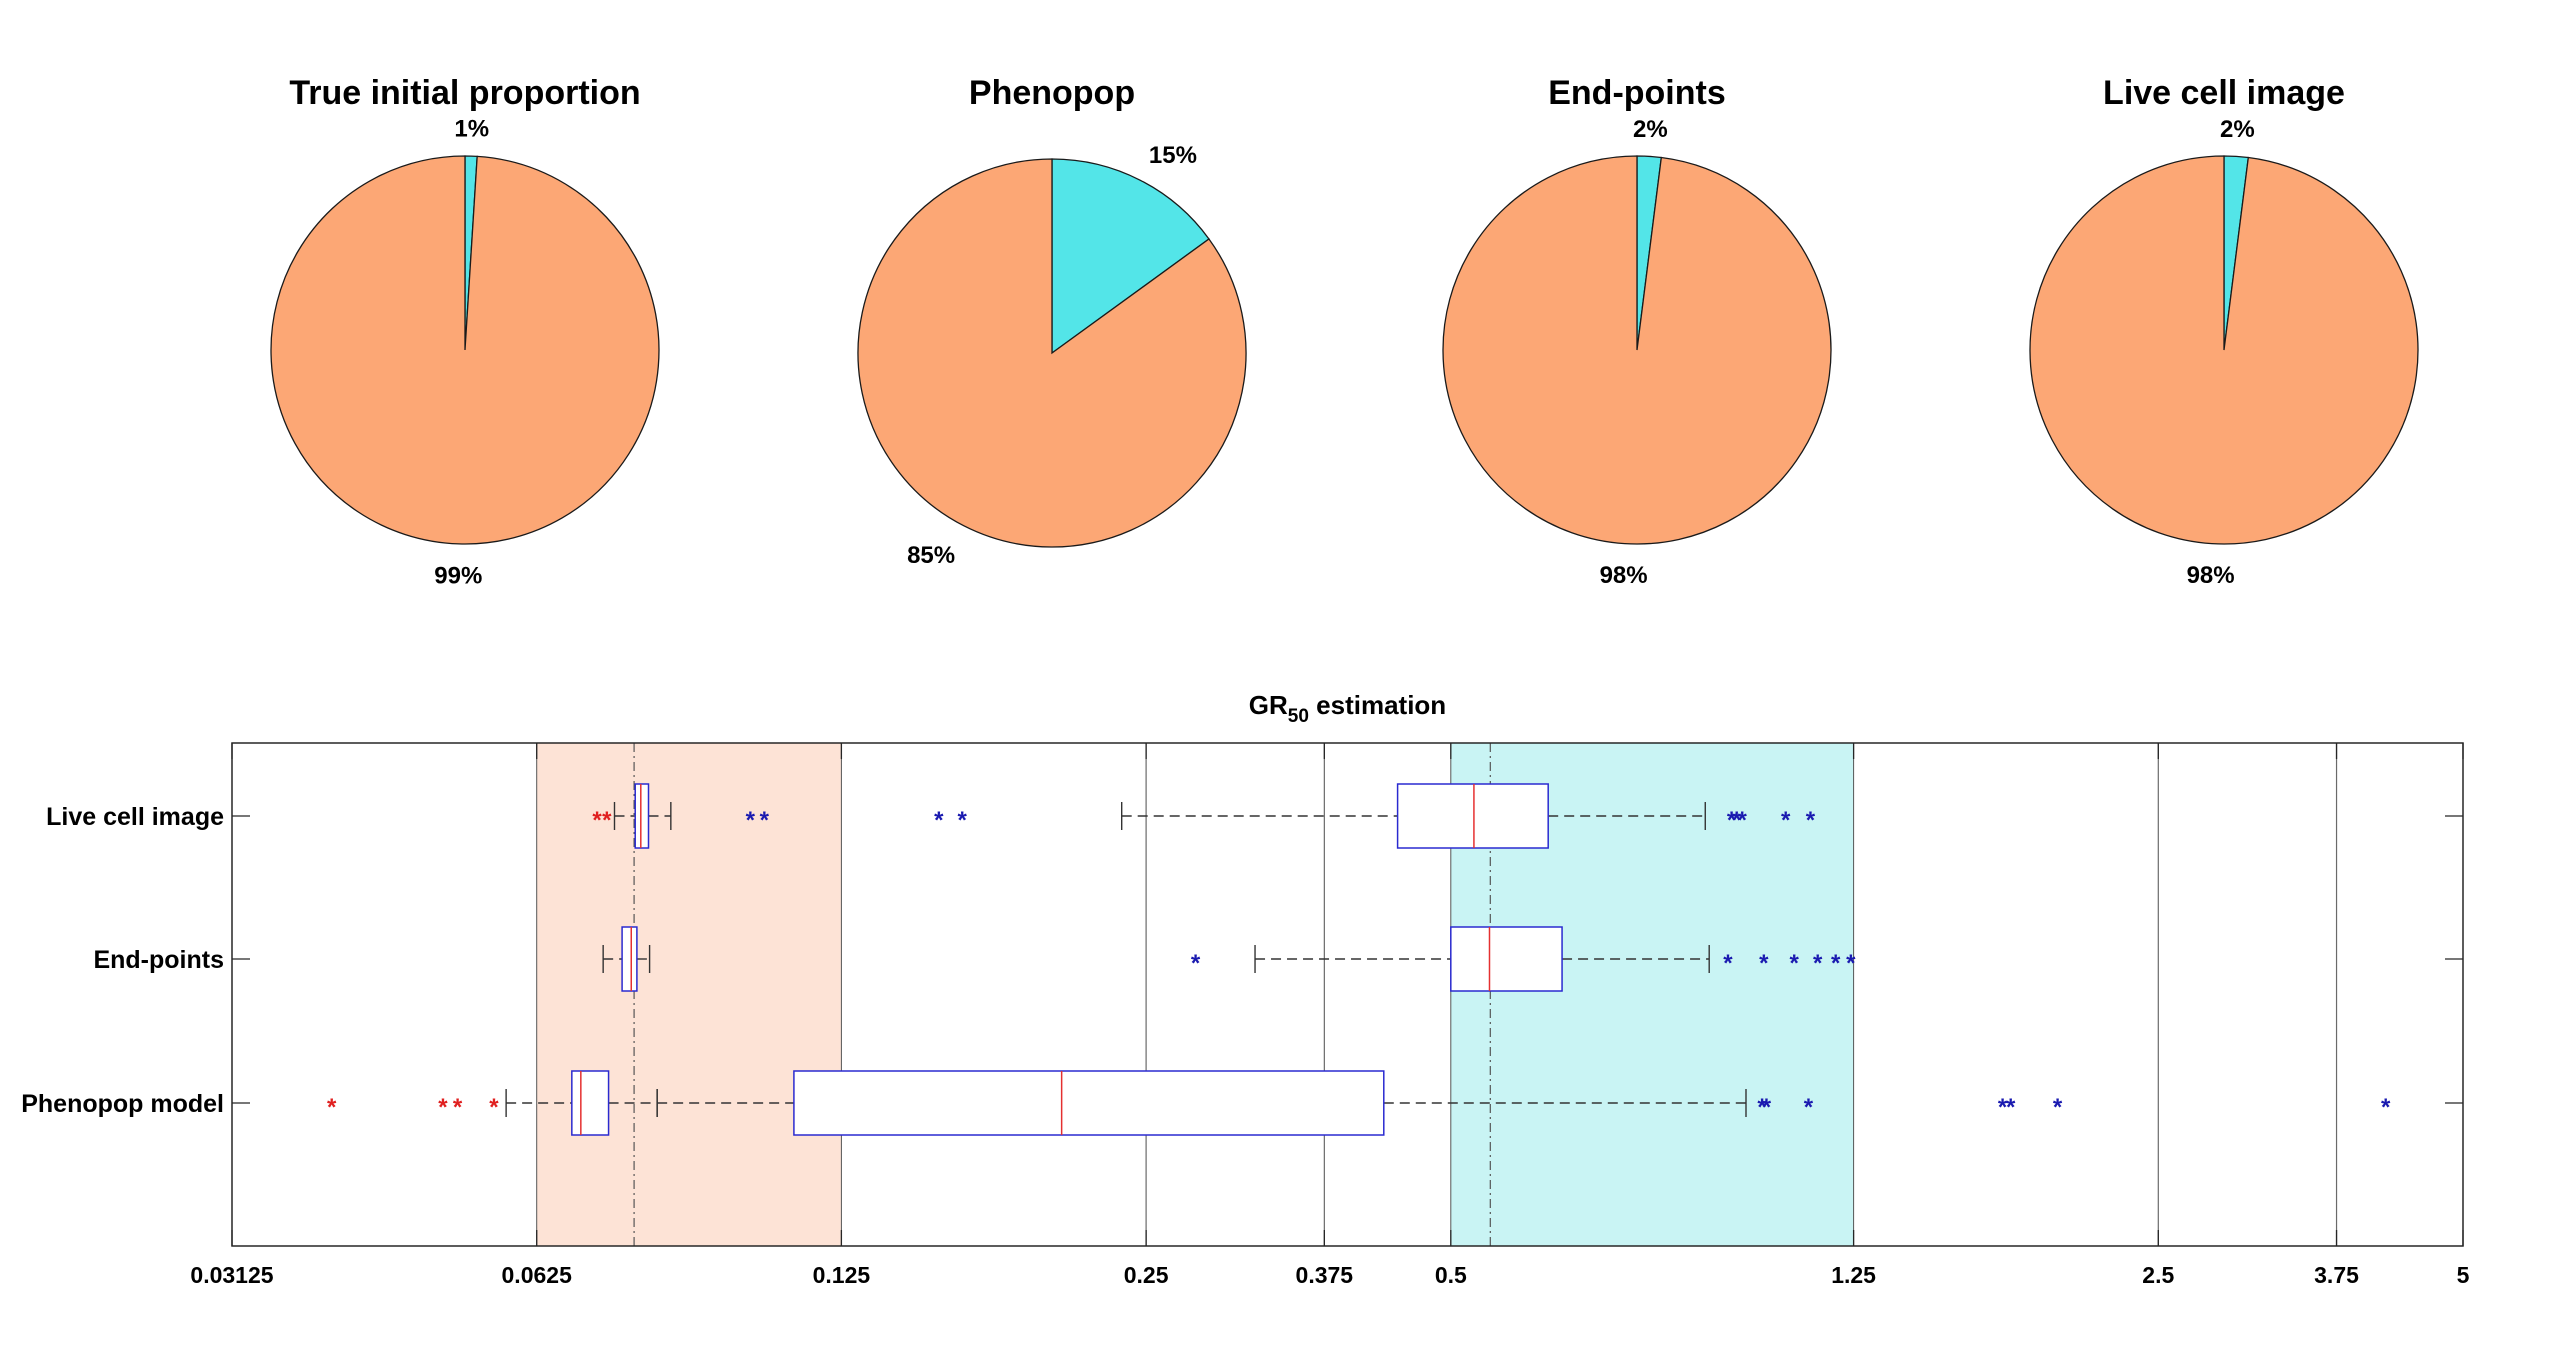 This screenshot has height=1362, width=2560. What do you see at coordinates (1146, 1275) in the screenshot?
I see `x-tick-label: 0.25` at bounding box center [1146, 1275].